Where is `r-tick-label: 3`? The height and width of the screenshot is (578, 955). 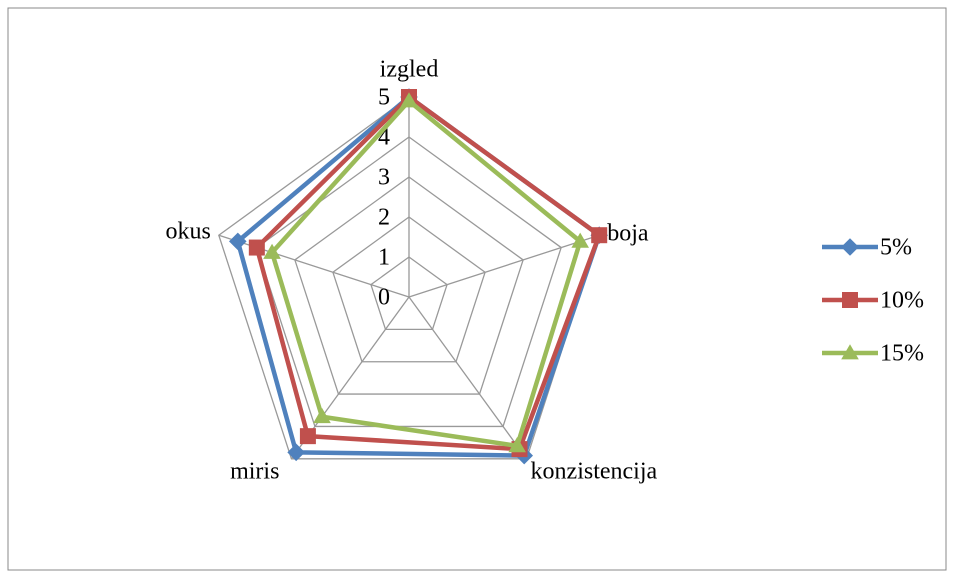 r-tick-label: 3 is located at coordinates (384, 178).